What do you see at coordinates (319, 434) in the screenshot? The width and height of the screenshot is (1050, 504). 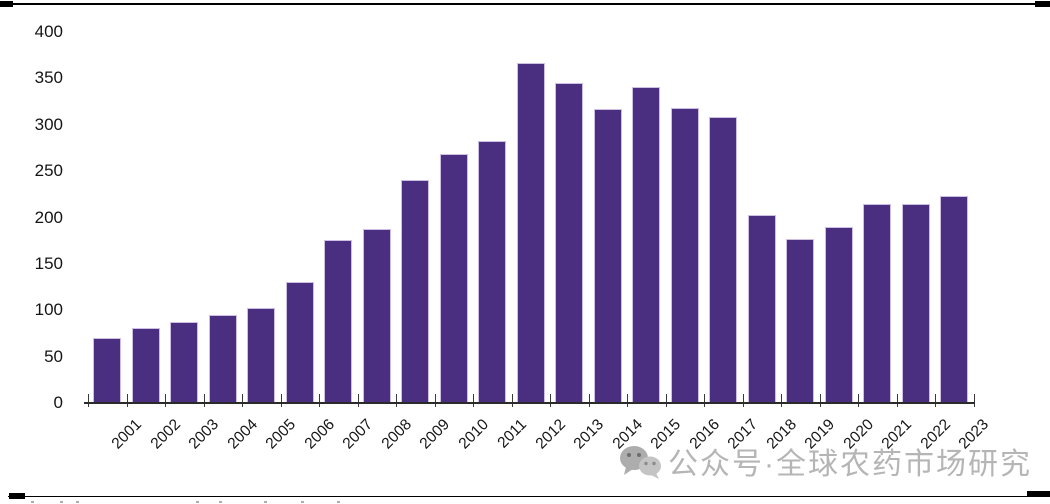 I see `x-tick-label-2006: 2006` at bounding box center [319, 434].